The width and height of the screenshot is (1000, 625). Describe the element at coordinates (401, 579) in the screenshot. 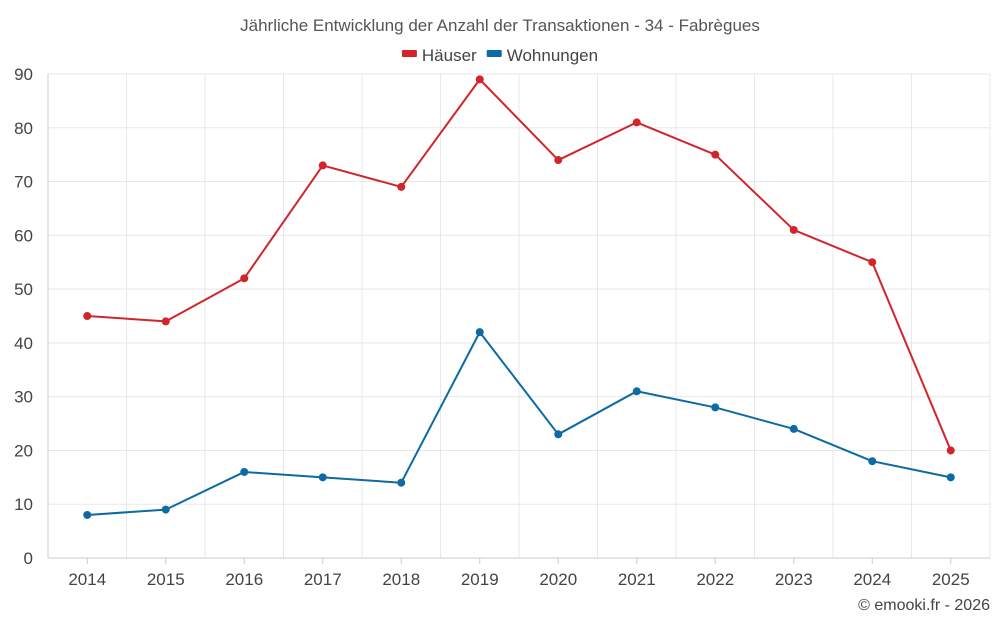

I see `x-tick-label: 2018` at that location.